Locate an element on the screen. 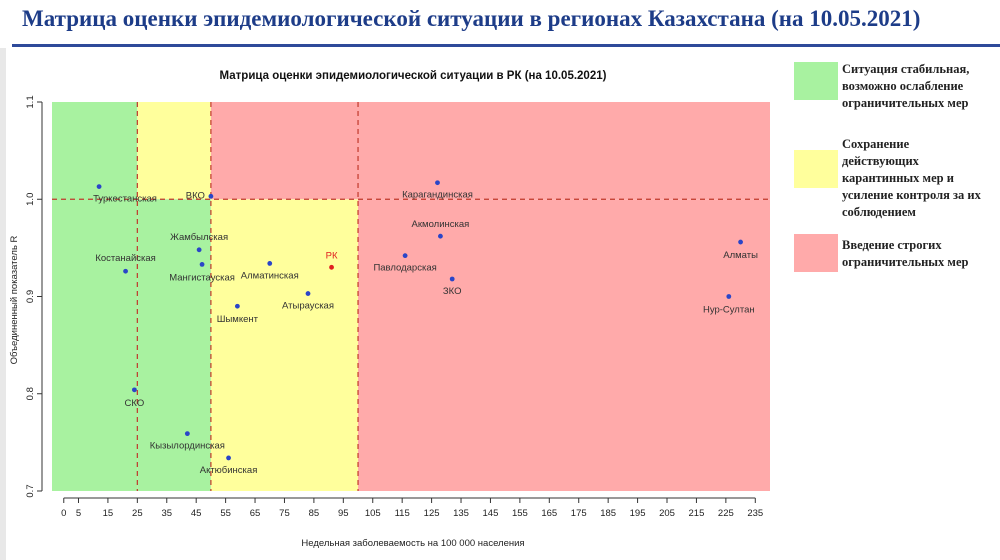 This screenshot has height=560, width=1000. x-tick-label: 145 is located at coordinates (491, 513).